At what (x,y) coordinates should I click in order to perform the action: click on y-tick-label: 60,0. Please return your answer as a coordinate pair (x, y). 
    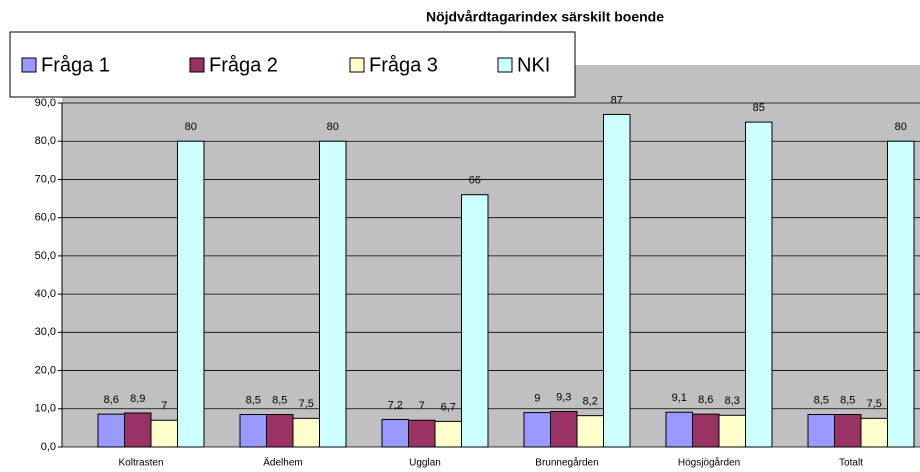
    Looking at the image, I should click on (45, 218).